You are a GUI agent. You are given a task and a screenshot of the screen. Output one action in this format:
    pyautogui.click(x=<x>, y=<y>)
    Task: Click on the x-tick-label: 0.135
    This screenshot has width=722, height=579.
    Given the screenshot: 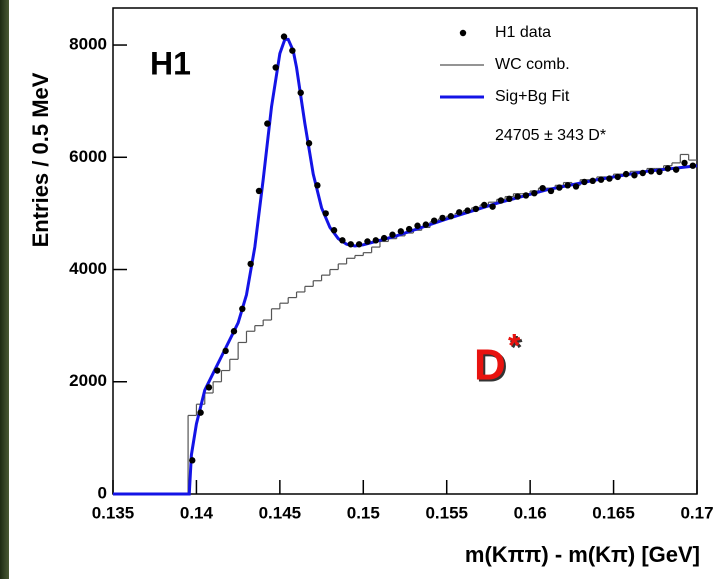 What is the action you would take?
    pyautogui.click(x=113, y=512)
    